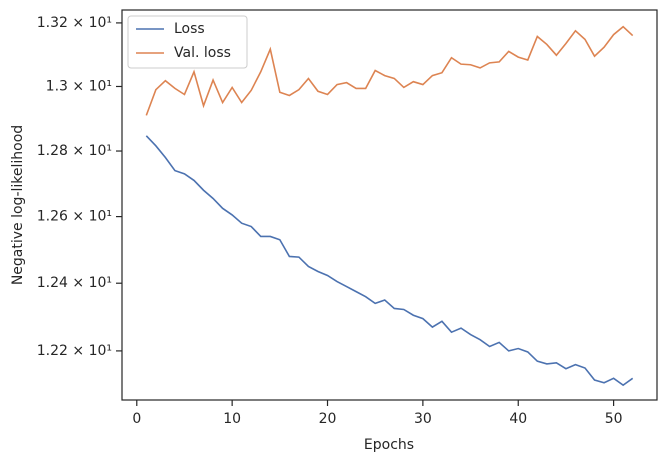  What do you see at coordinates (202, 53) in the screenshot?
I see `legend-label: Val. loss` at bounding box center [202, 53].